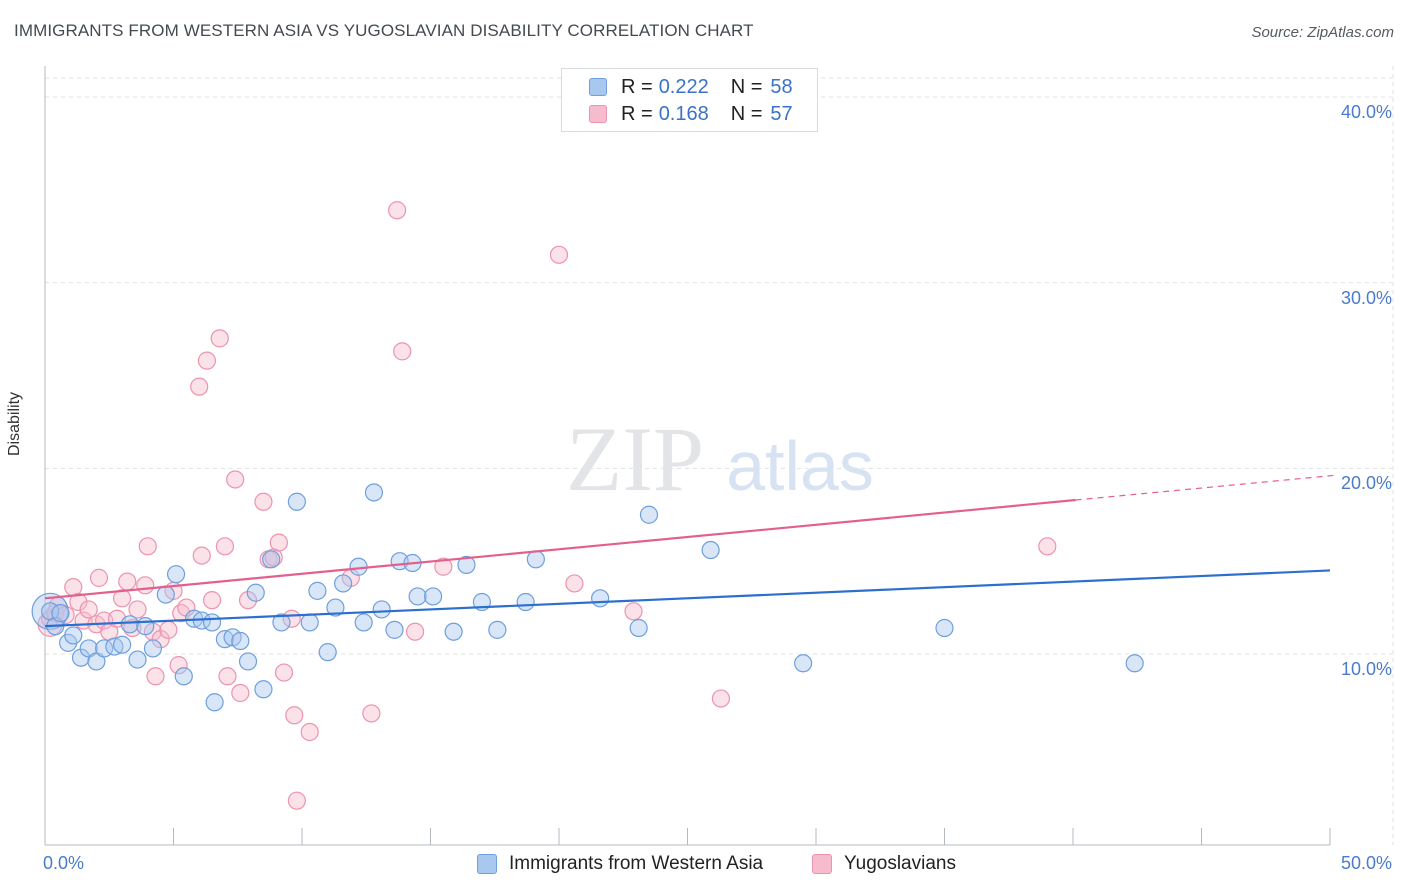  I want to click on legend-row-yugoslavians: R = 0.168 N = 57, so click(691, 114).